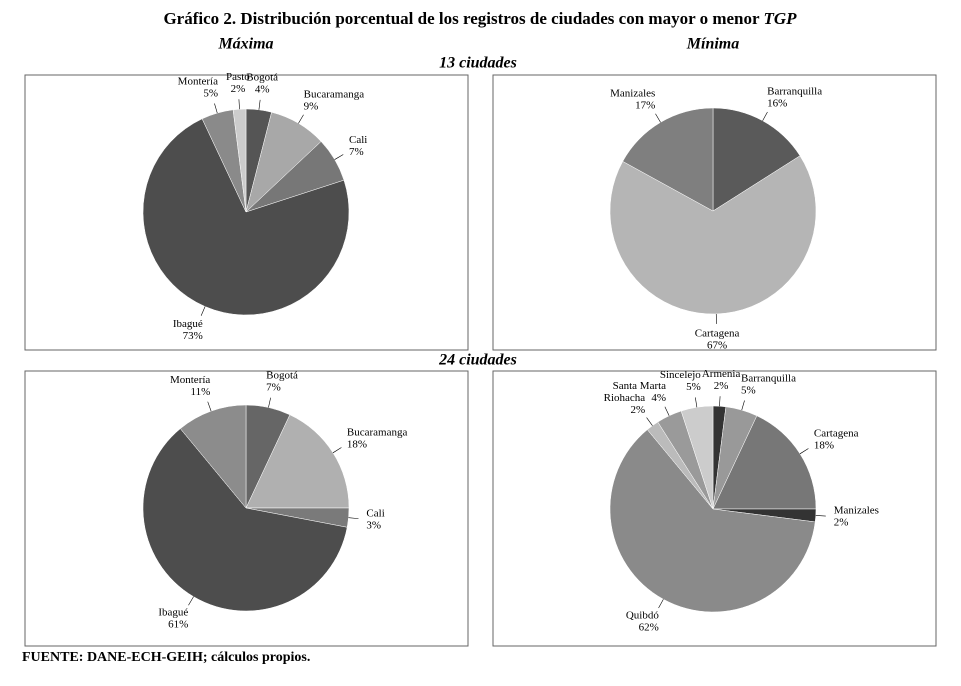  Describe the element at coordinates (193, 336) in the screenshot. I see `slice-value-label: 73%` at that location.